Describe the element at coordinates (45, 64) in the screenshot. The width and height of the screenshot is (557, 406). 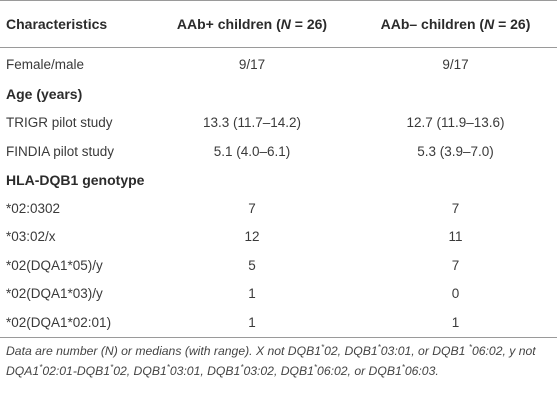
I see `row-label: Female/male` at that location.